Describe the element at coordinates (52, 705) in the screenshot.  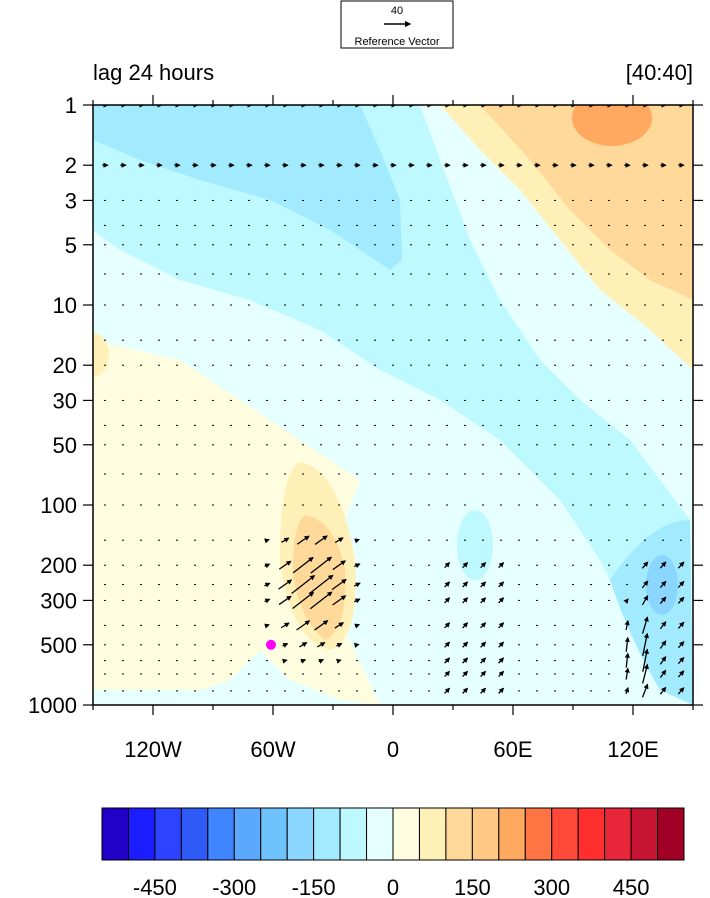
I see `y-tick-label: 1000` at that location.